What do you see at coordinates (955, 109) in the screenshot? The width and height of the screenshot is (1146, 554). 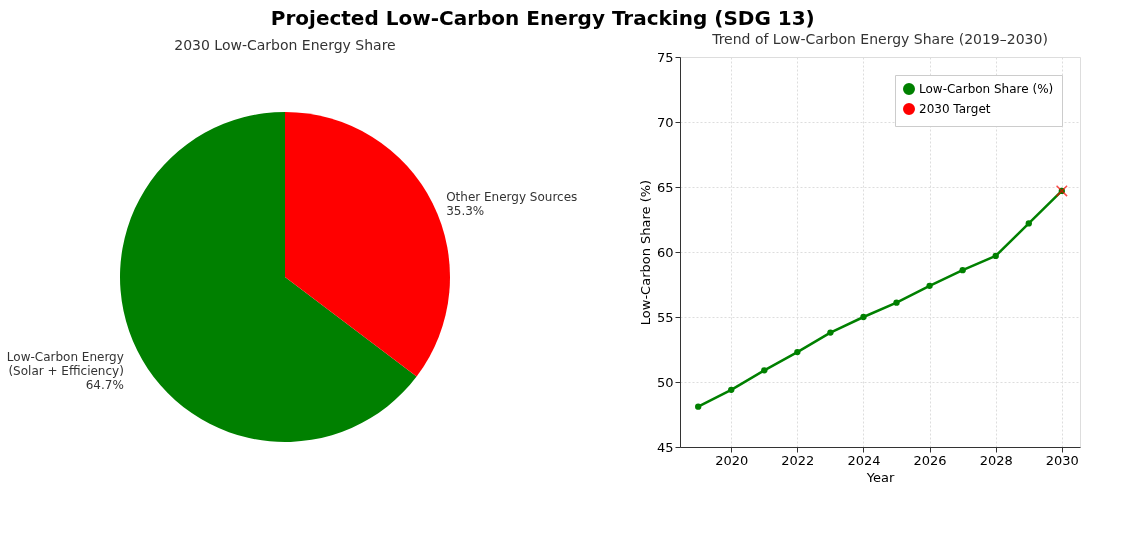 I see `legend-label: 2030 Target` at bounding box center [955, 109].